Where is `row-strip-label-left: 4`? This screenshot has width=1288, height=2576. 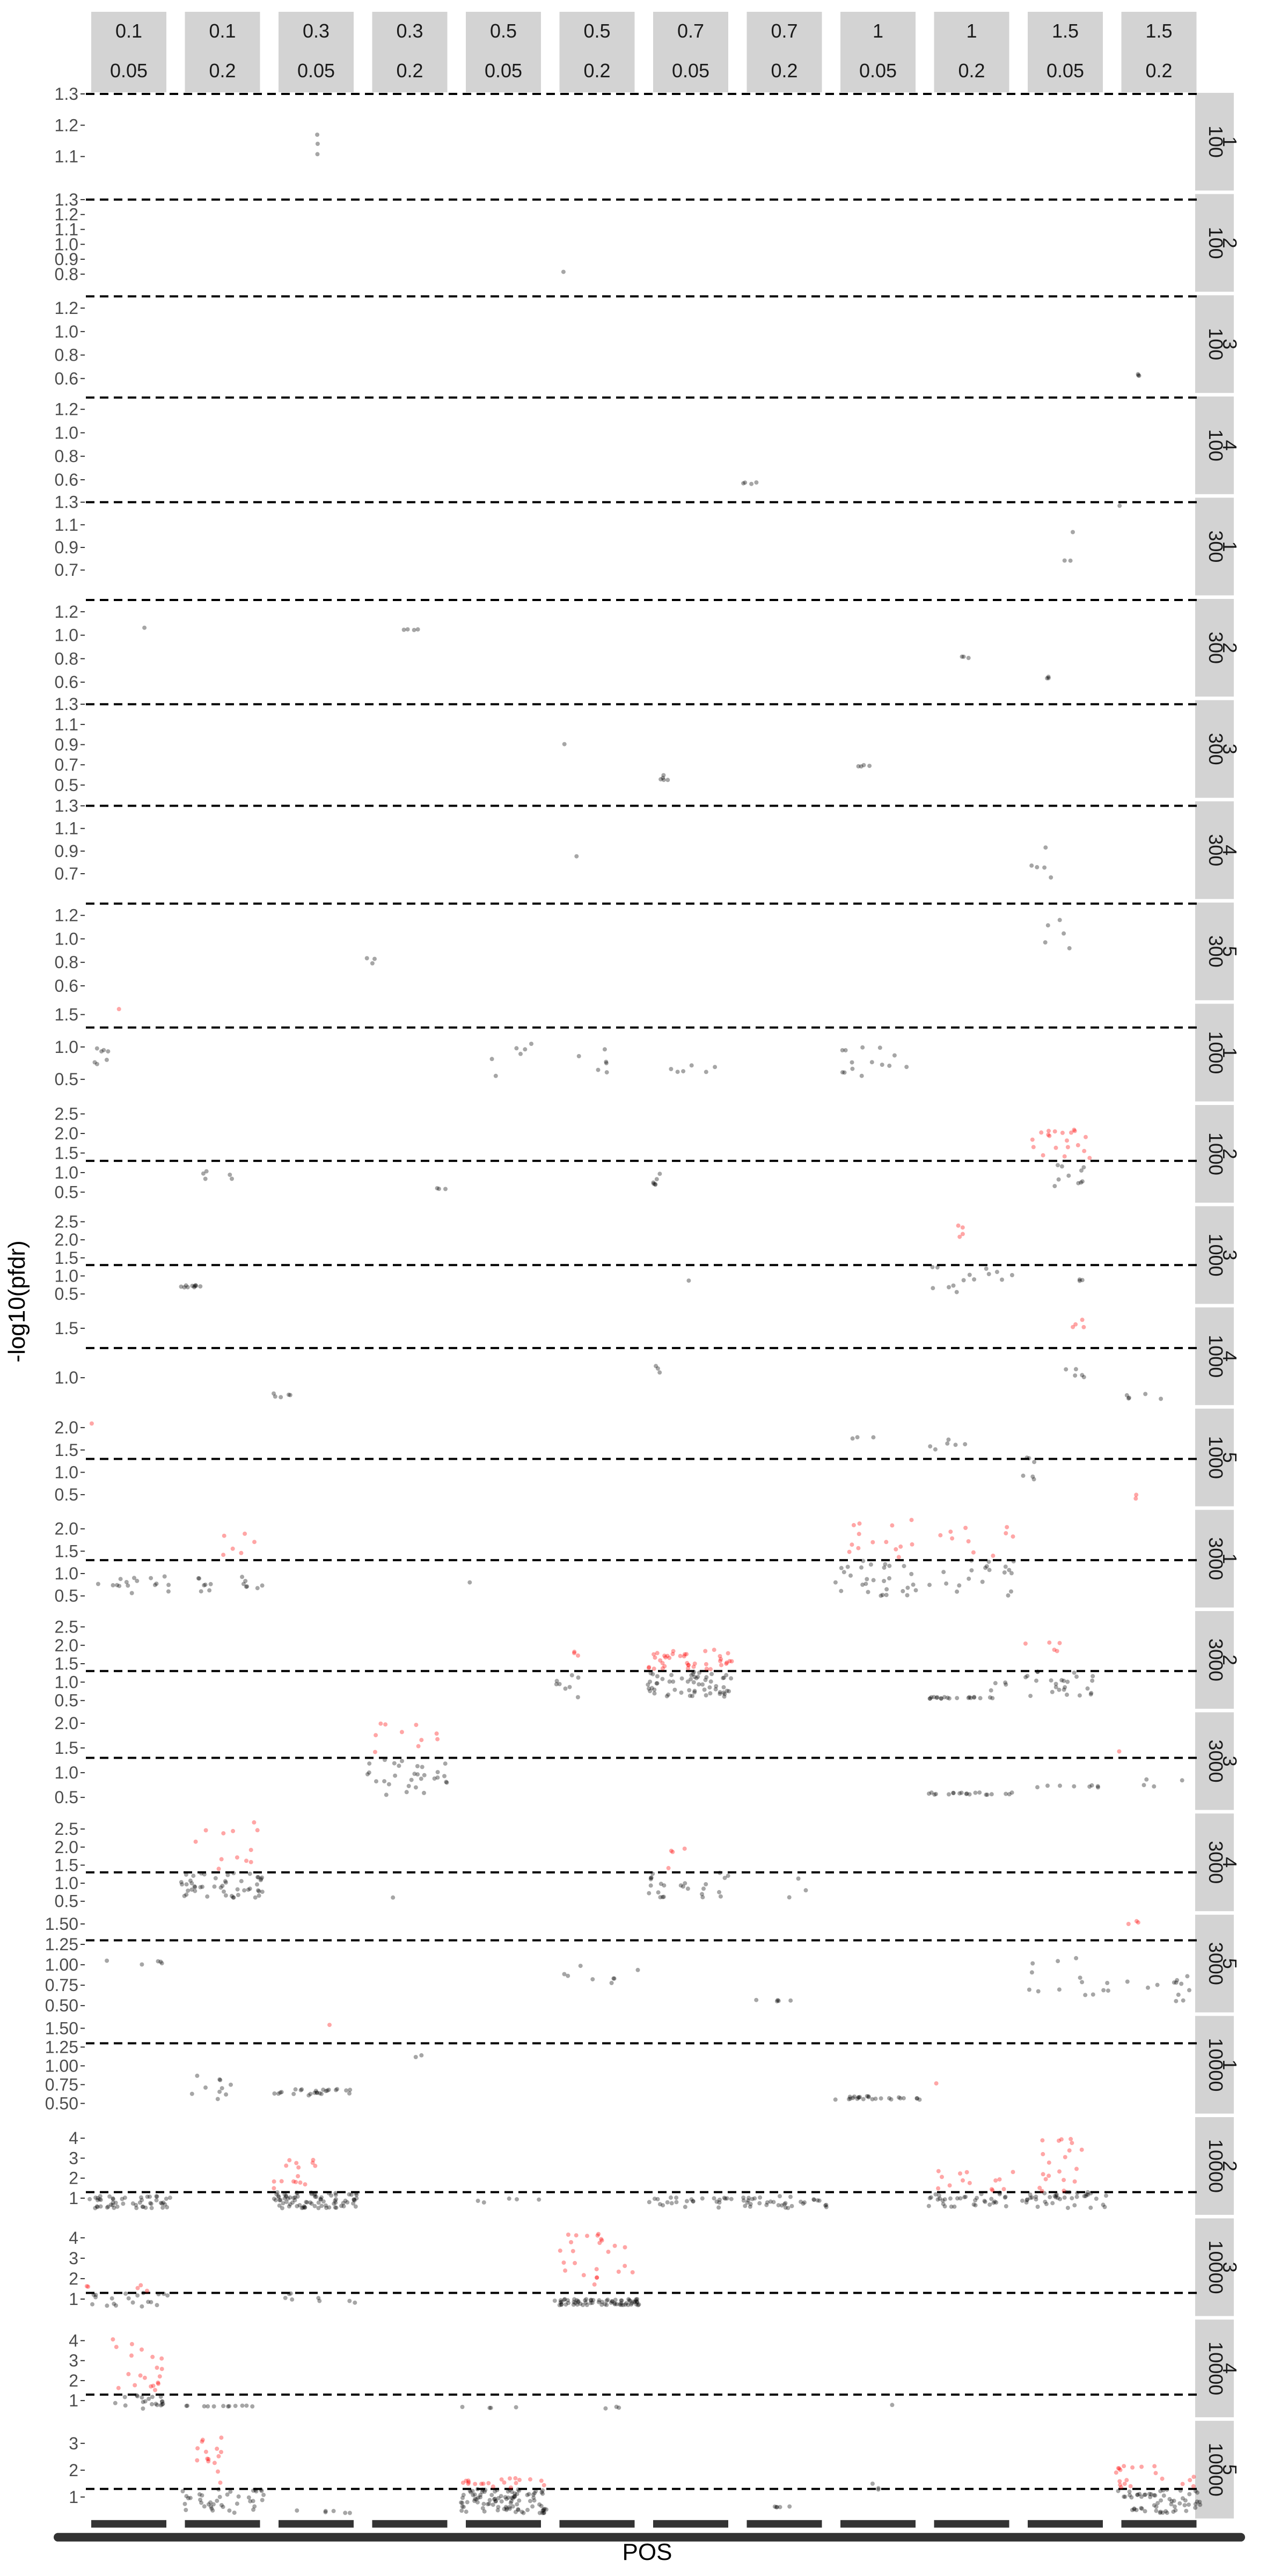 row-strip-label-left: 4 is located at coordinates (1230, 2368).